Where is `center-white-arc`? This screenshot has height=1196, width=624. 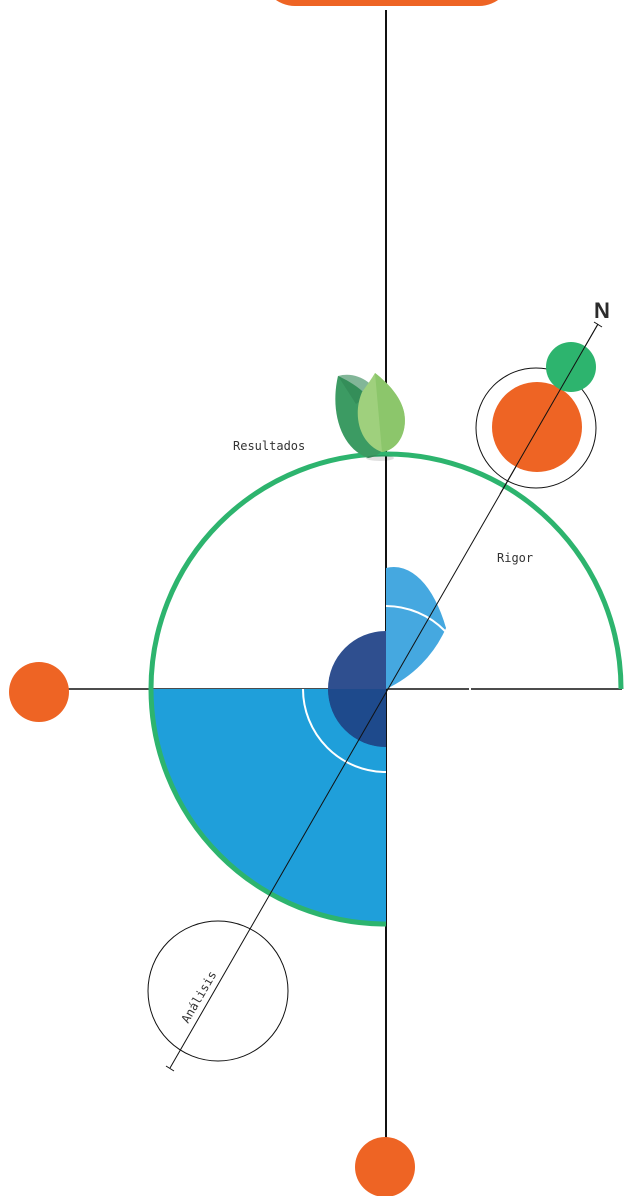 center-white-arc is located at coordinates (344, 730).